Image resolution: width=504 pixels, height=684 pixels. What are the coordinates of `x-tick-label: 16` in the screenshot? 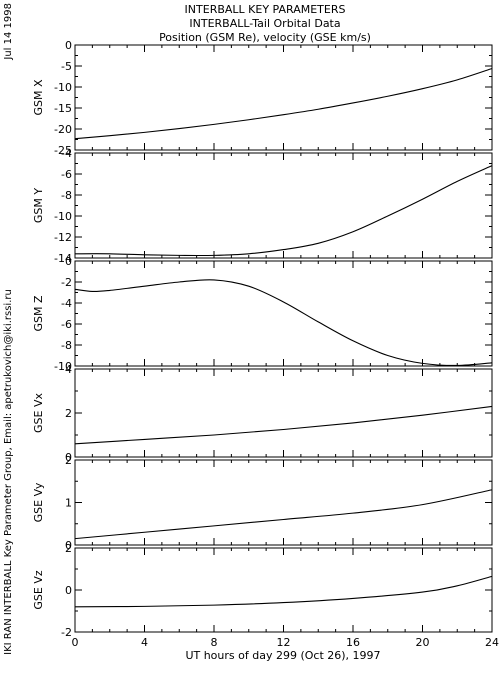 It's located at (353, 642).